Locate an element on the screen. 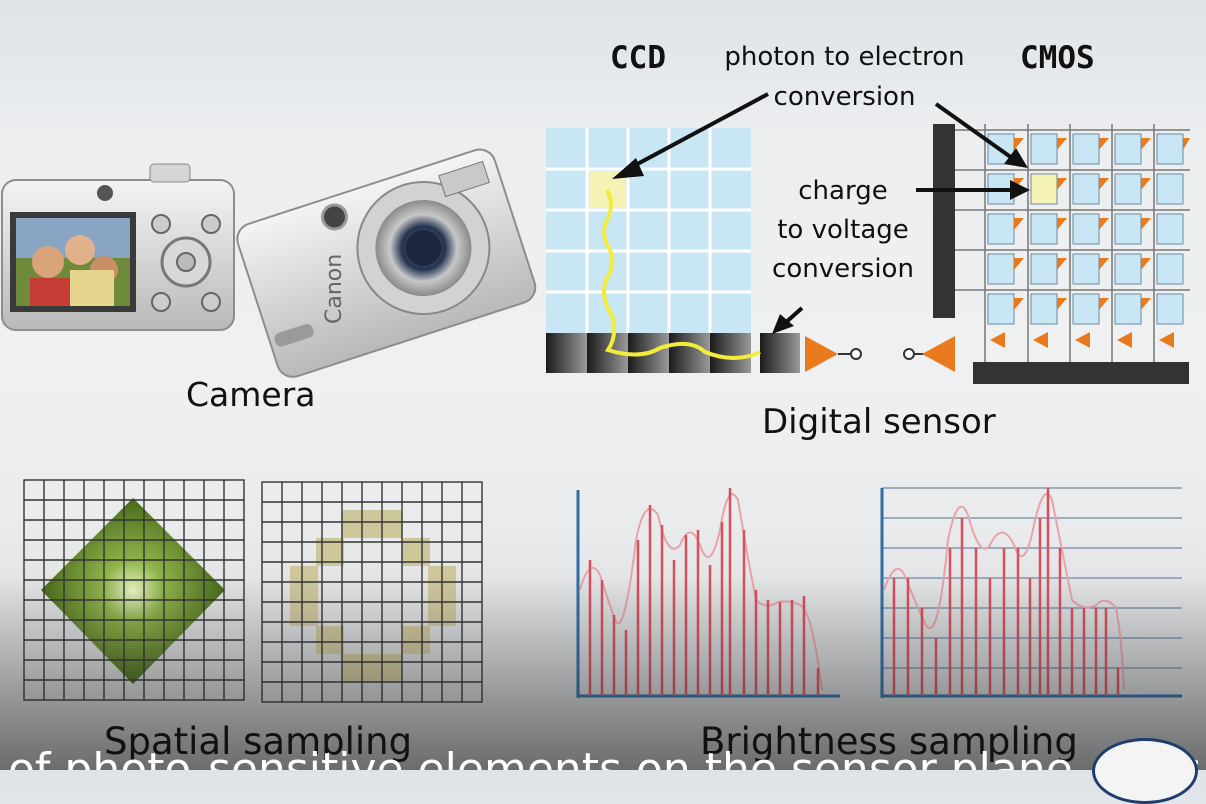  brightness-sampling-continuous is located at coordinates (708, 593).